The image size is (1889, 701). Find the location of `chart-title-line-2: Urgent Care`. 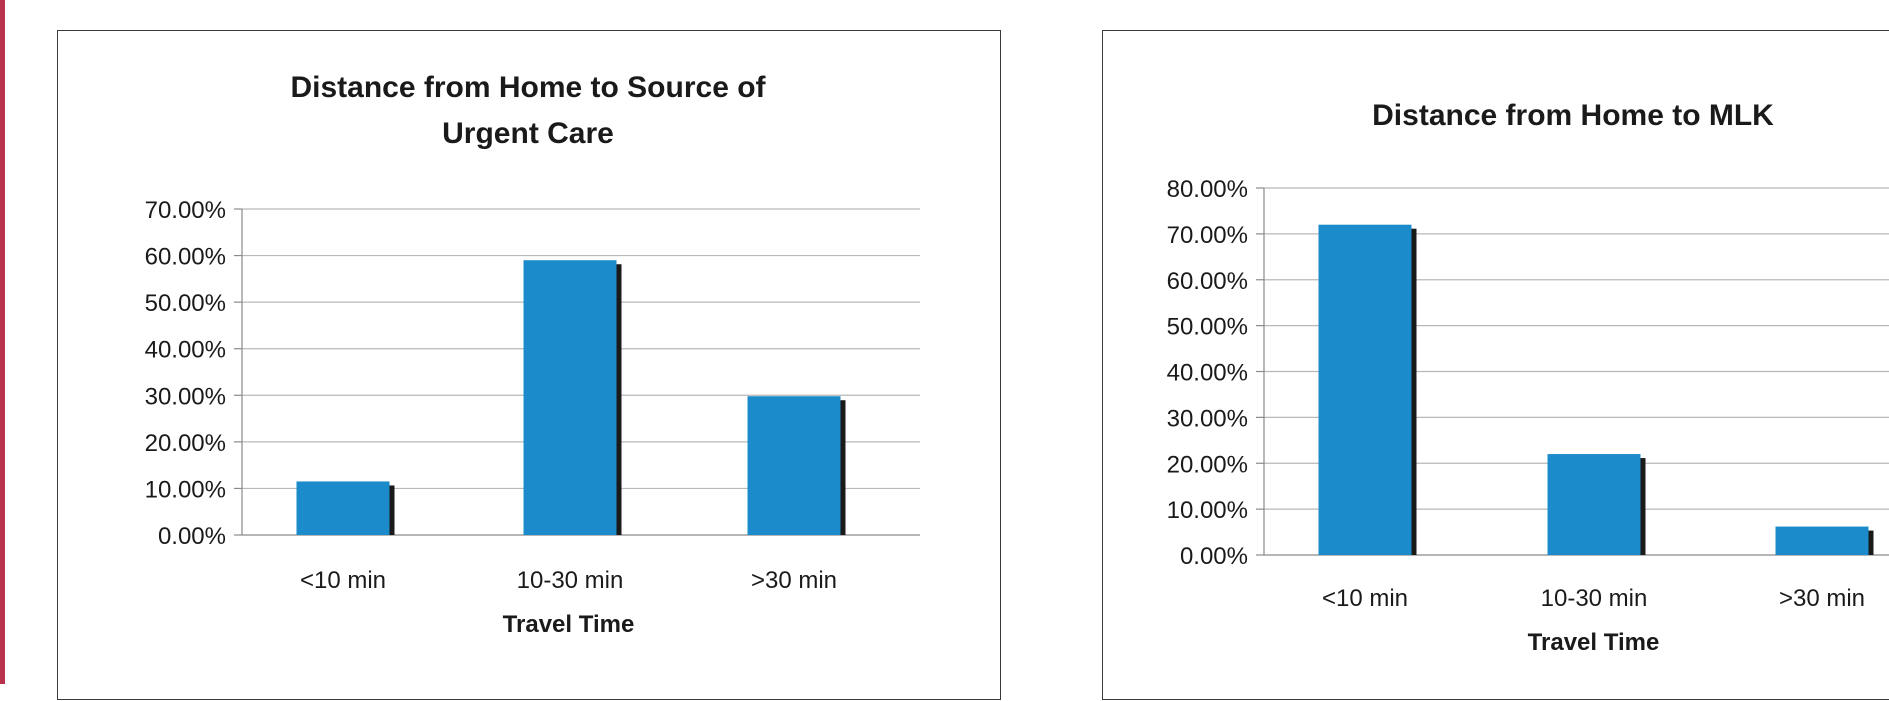

chart-title-line-2: Urgent Care is located at coordinates (528, 133).